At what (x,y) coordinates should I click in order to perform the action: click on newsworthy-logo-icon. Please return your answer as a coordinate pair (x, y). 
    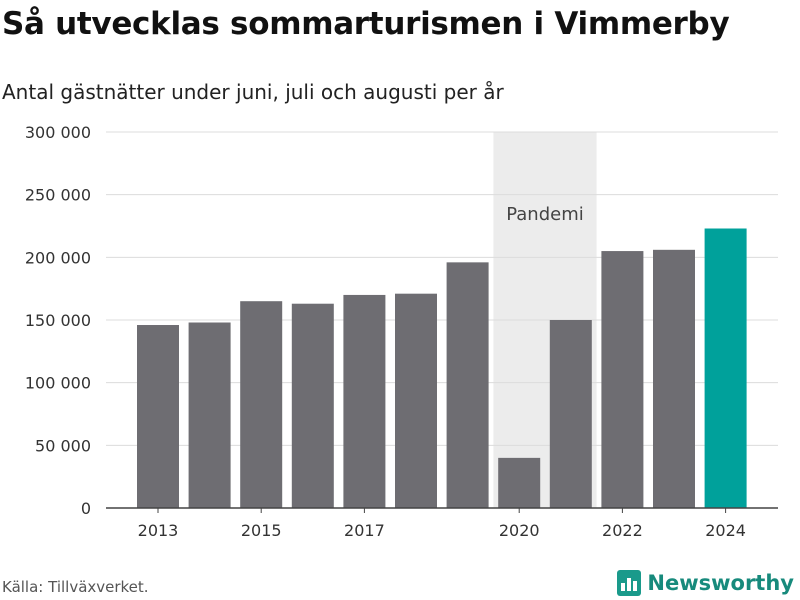
    Looking at the image, I should click on (629, 583).